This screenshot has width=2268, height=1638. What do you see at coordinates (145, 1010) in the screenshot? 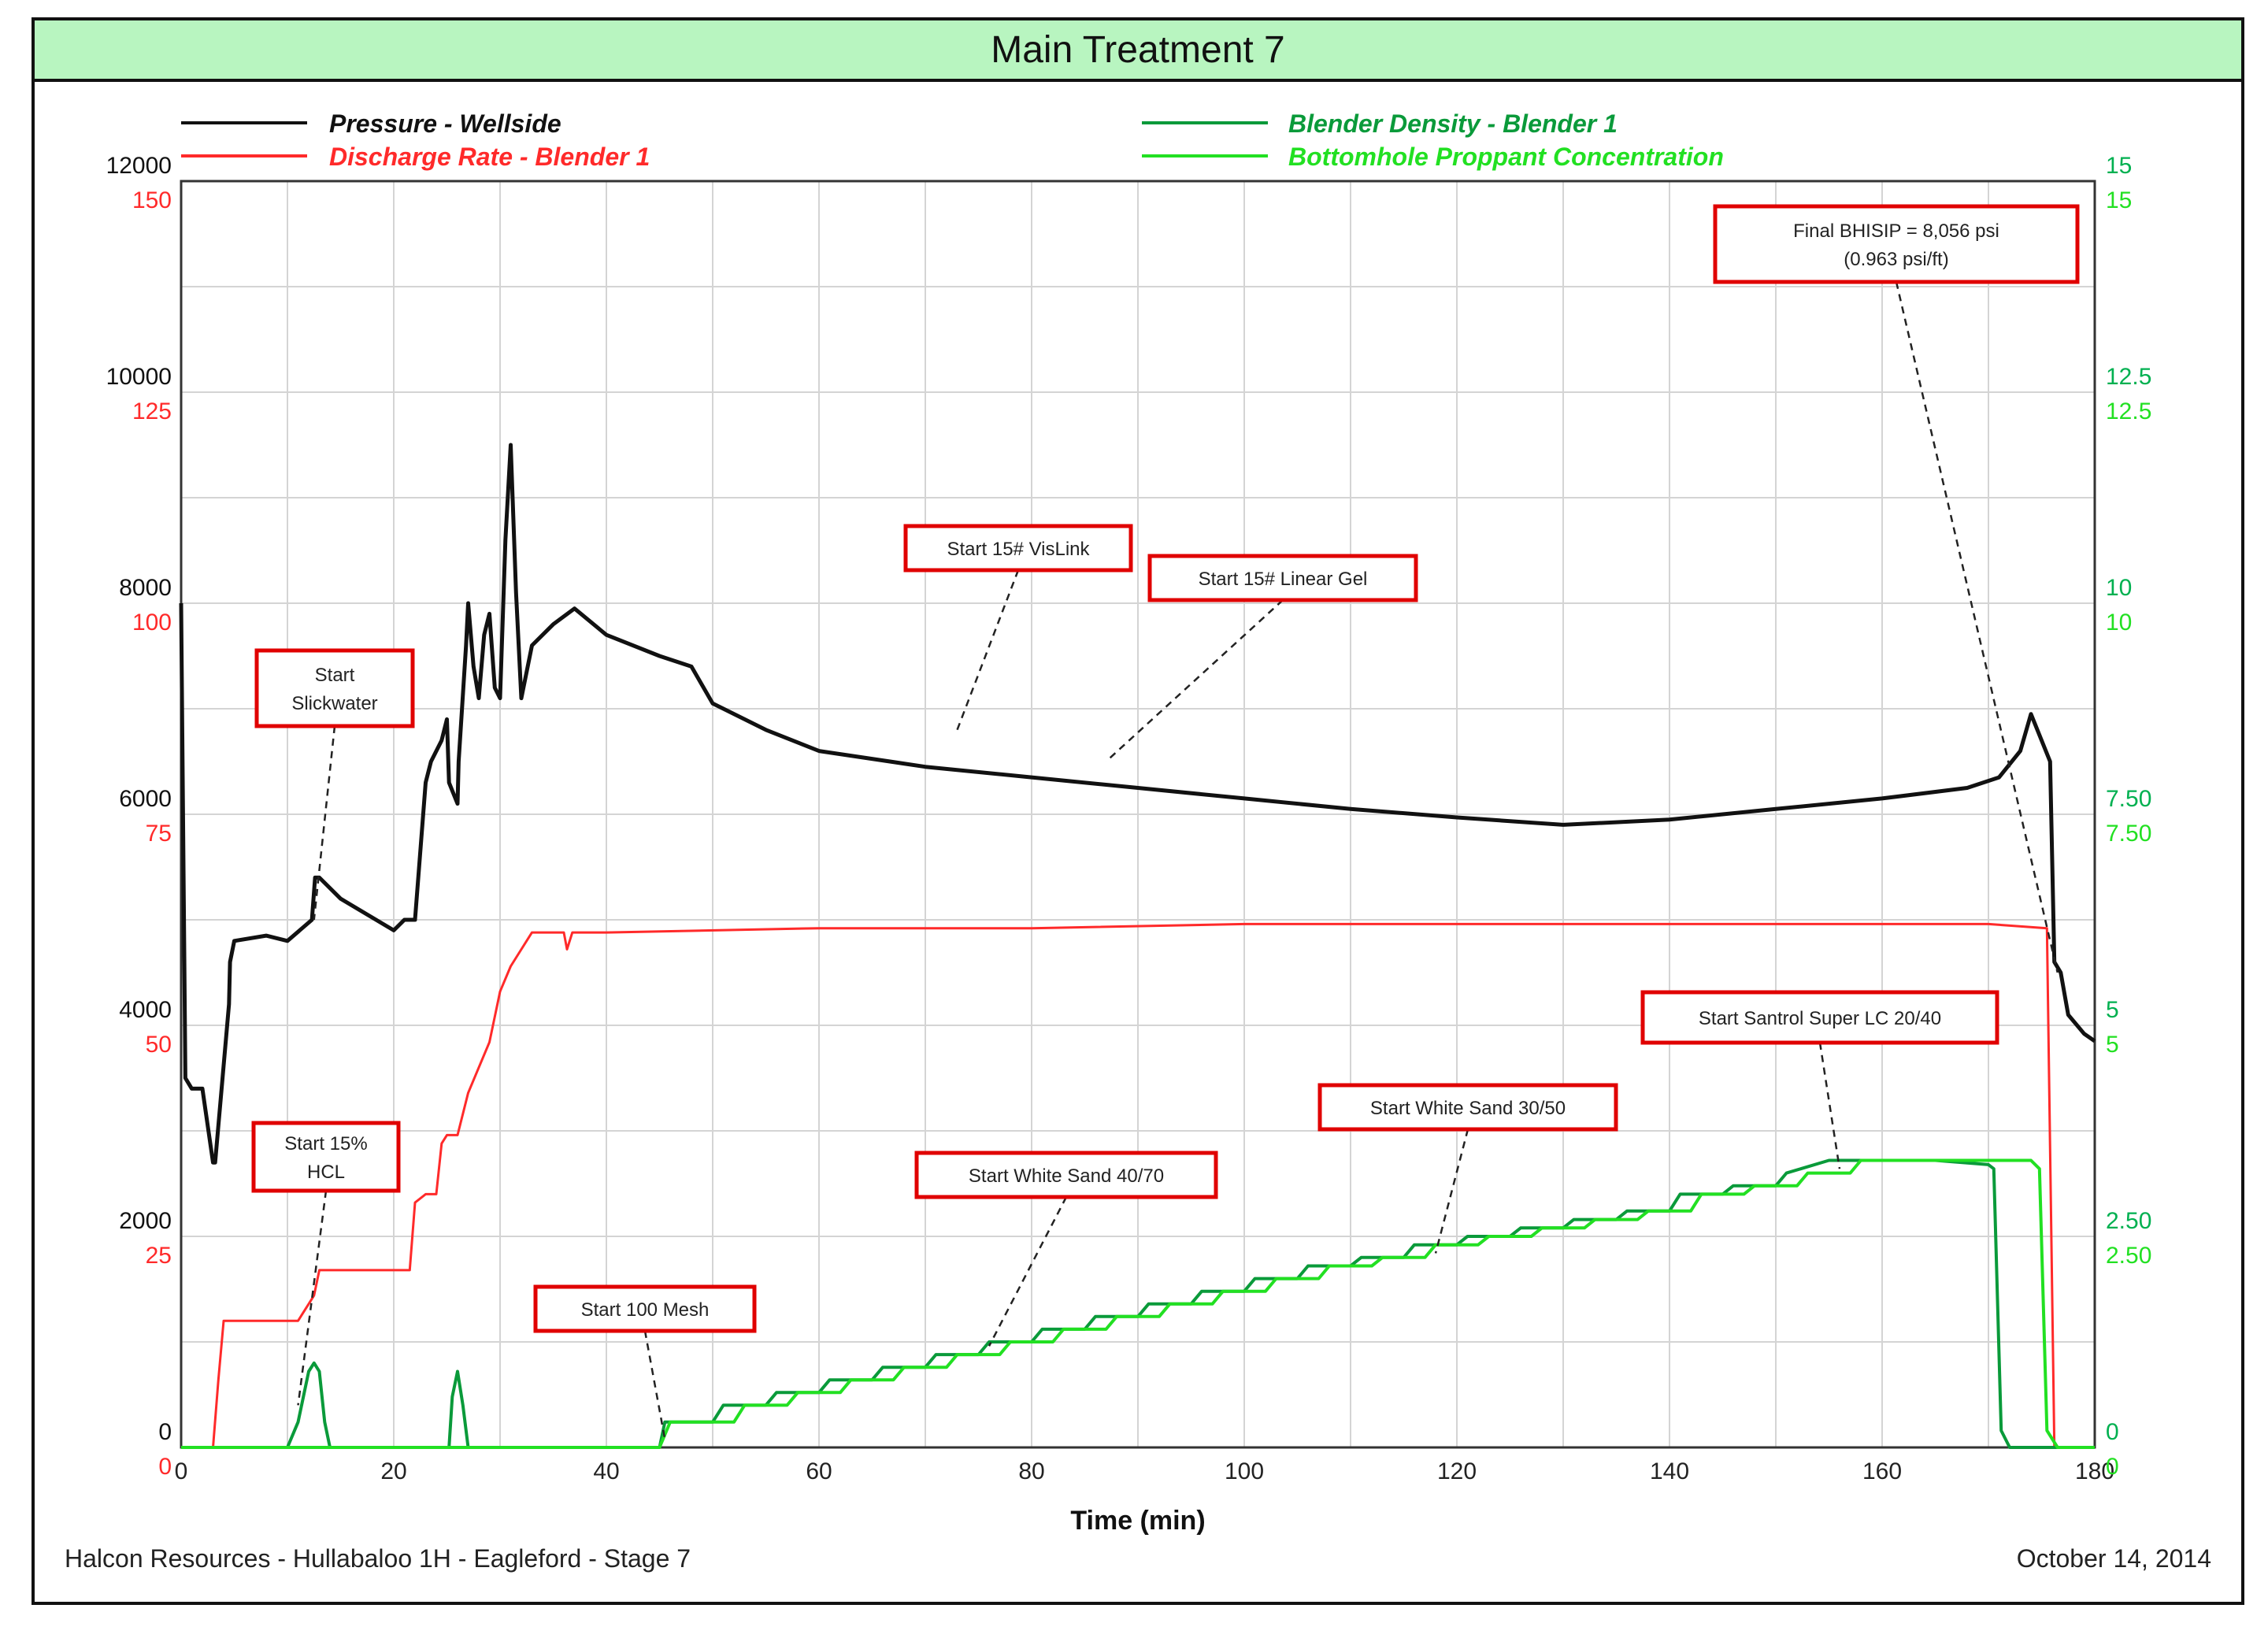
I see `pressure-tick-label: 4000` at bounding box center [145, 1010].